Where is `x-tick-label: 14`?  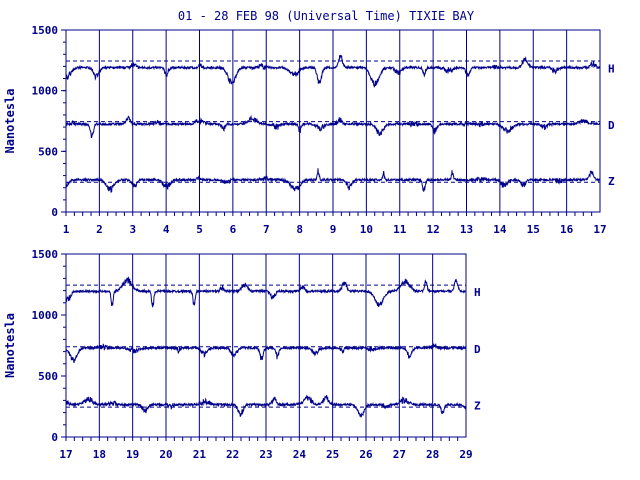 x-tick-label: 14 is located at coordinates (500, 229).